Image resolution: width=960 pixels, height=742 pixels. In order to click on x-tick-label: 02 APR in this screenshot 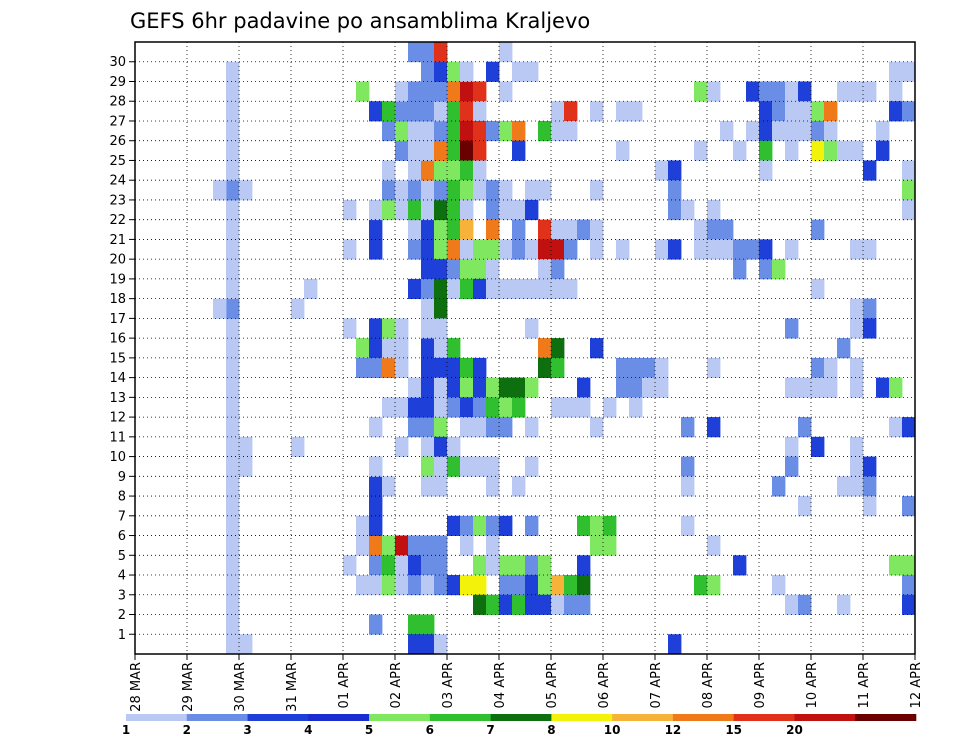, I will do `click(396, 685)`.